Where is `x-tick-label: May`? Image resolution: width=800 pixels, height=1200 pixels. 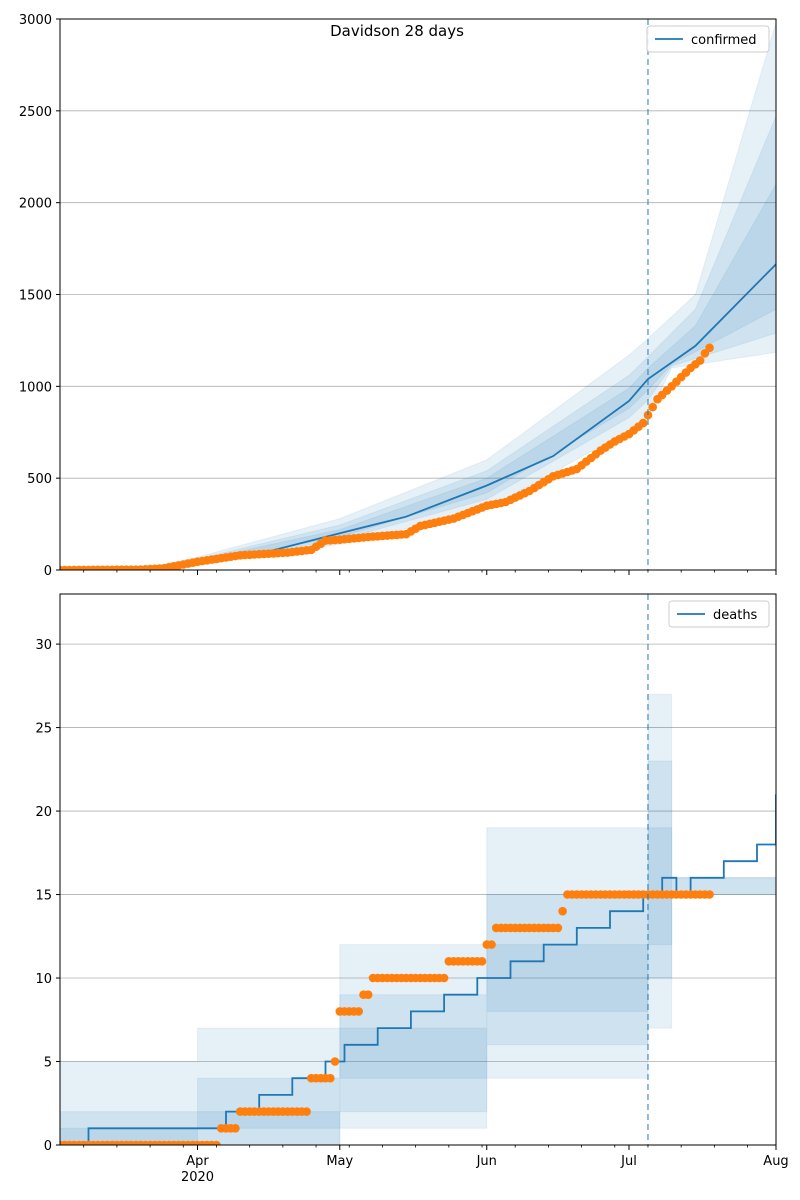
x-tick-label: May is located at coordinates (339, 1161).